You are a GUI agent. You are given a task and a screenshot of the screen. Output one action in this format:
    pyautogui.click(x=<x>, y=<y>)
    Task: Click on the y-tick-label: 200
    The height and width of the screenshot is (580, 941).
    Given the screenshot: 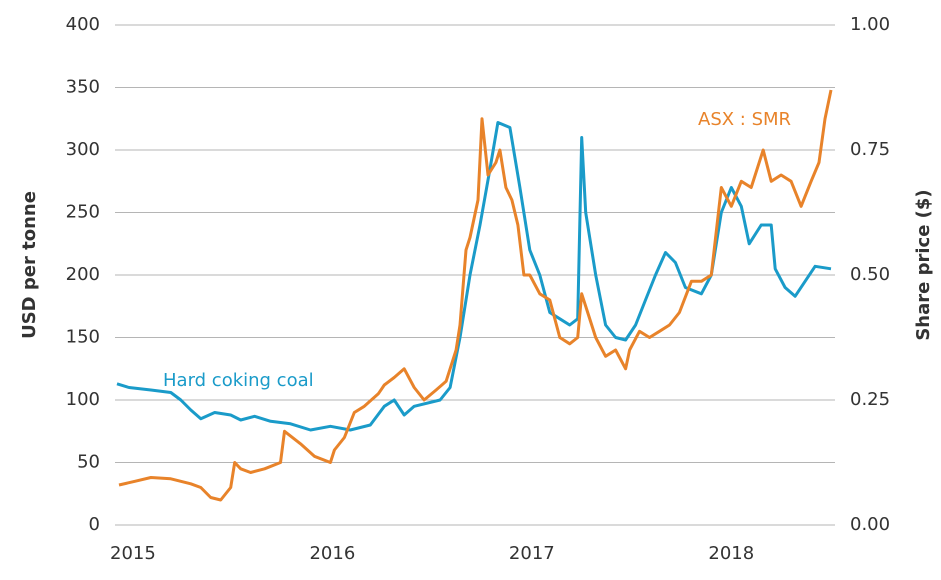 What is the action you would take?
    pyautogui.click(x=83, y=274)
    